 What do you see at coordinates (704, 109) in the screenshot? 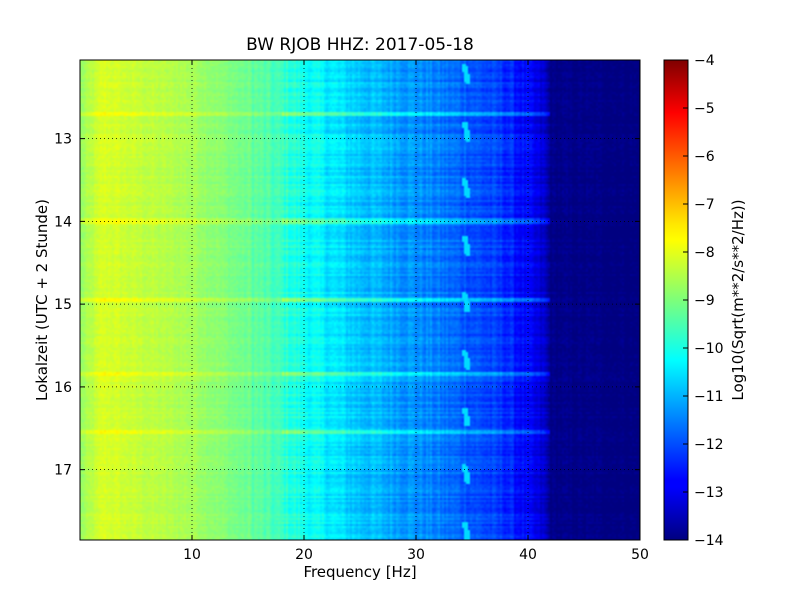
I see `colorbar-tick-label: −5` at bounding box center [704, 109].